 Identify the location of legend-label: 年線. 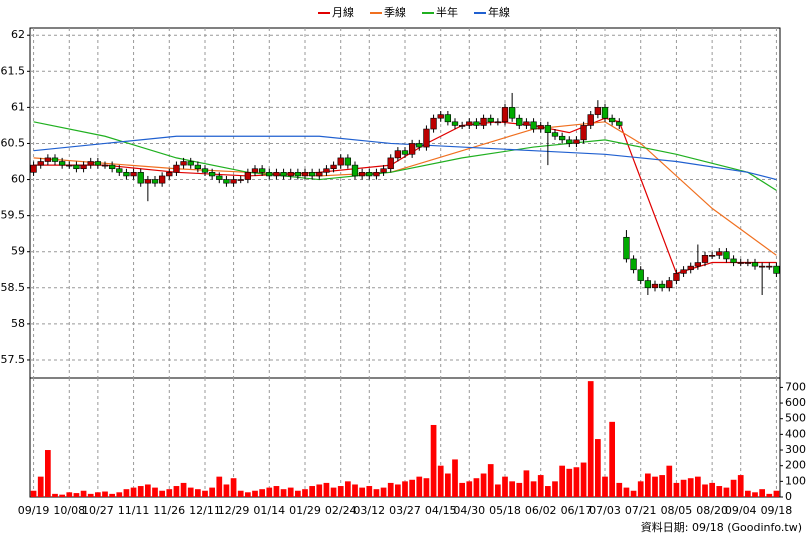
(499, 12).